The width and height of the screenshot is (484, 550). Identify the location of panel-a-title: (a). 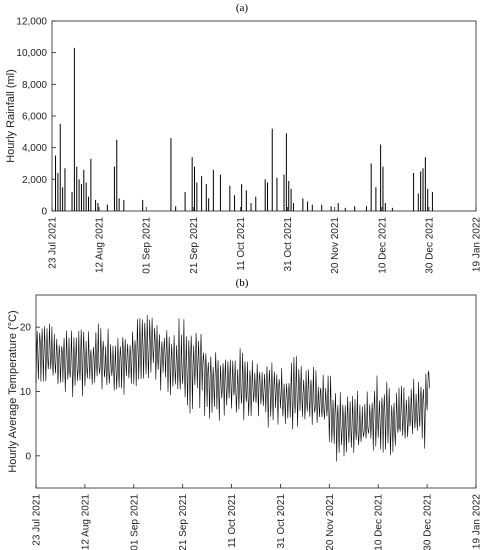
(242, 8).